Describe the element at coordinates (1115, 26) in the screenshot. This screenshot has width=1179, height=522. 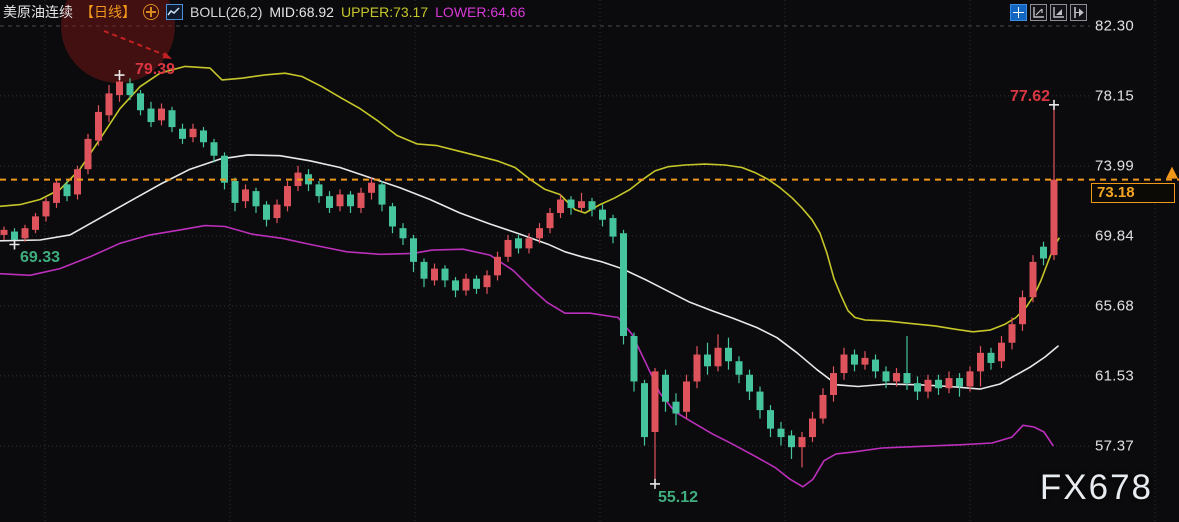
I see `axis-price-label: 82.30` at that location.